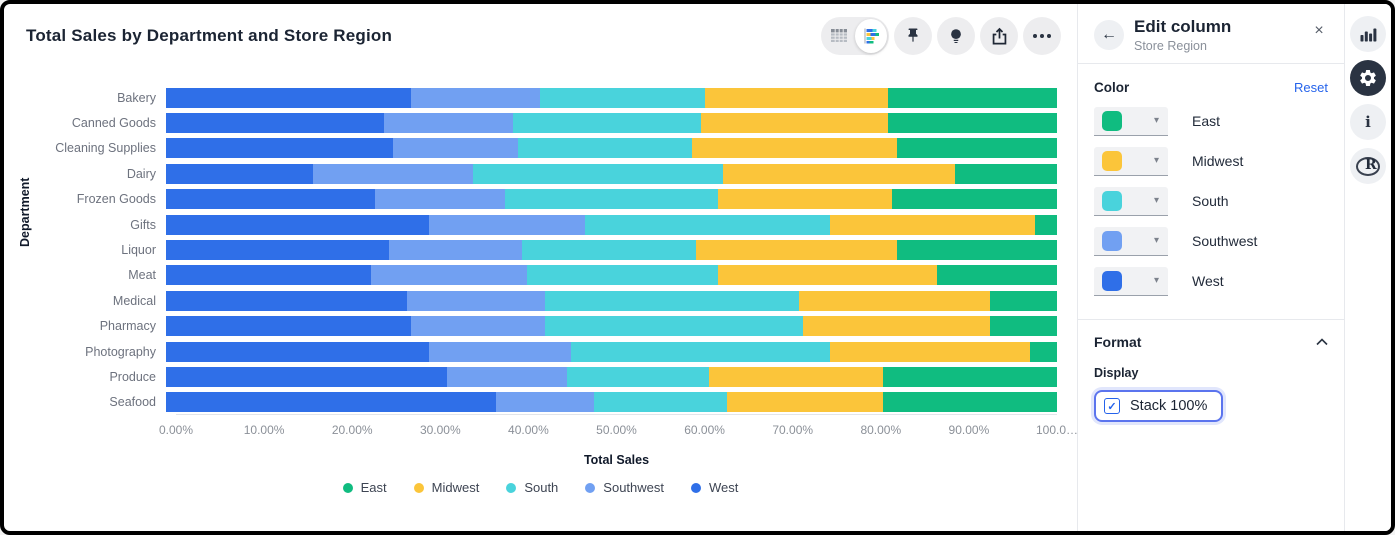  Describe the element at coordinates (999, 36) in the screenshot. I see `share-button` at that location.